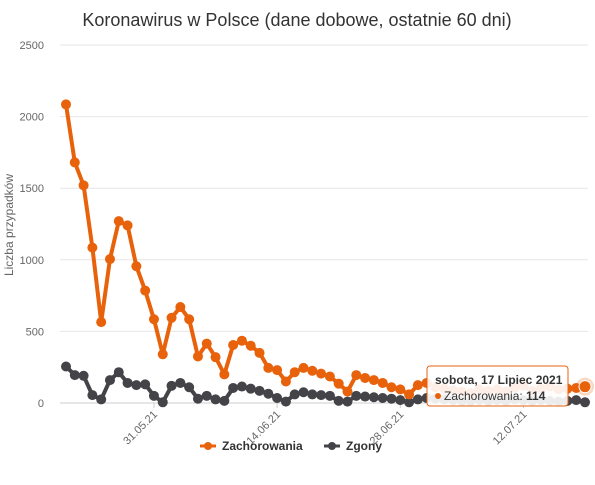 This screenshot has width=595, height=485. Describe the element at coordinates (438, 396) in the screenshot. I see `tooltip-series-dot` at that location.